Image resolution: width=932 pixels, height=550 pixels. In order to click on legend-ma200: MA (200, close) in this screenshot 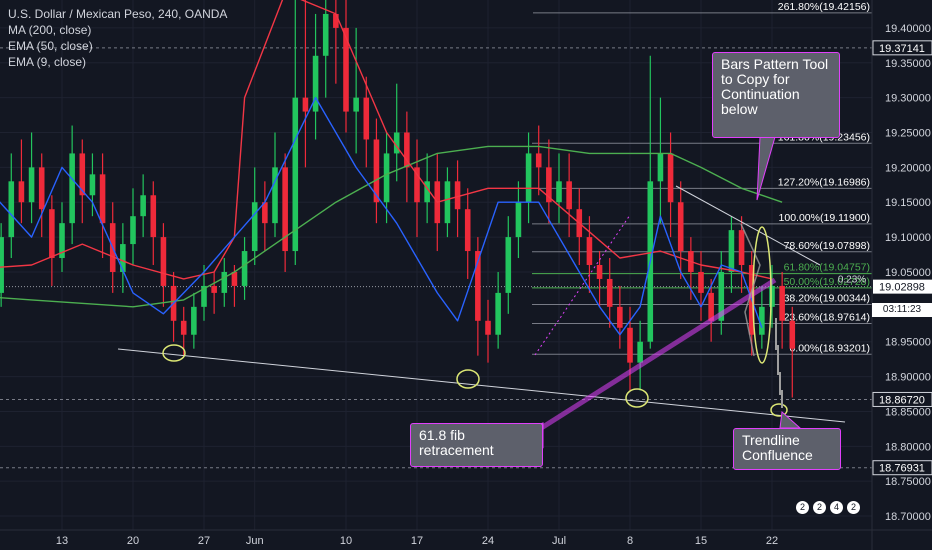, I will do `click(50, 30)`.